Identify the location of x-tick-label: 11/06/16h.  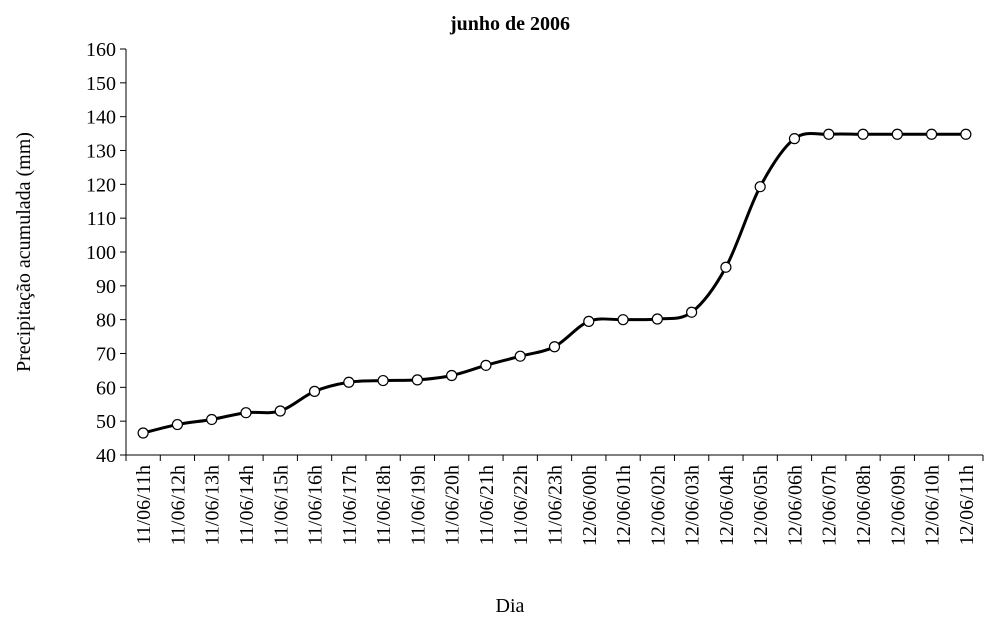
(316, 505).